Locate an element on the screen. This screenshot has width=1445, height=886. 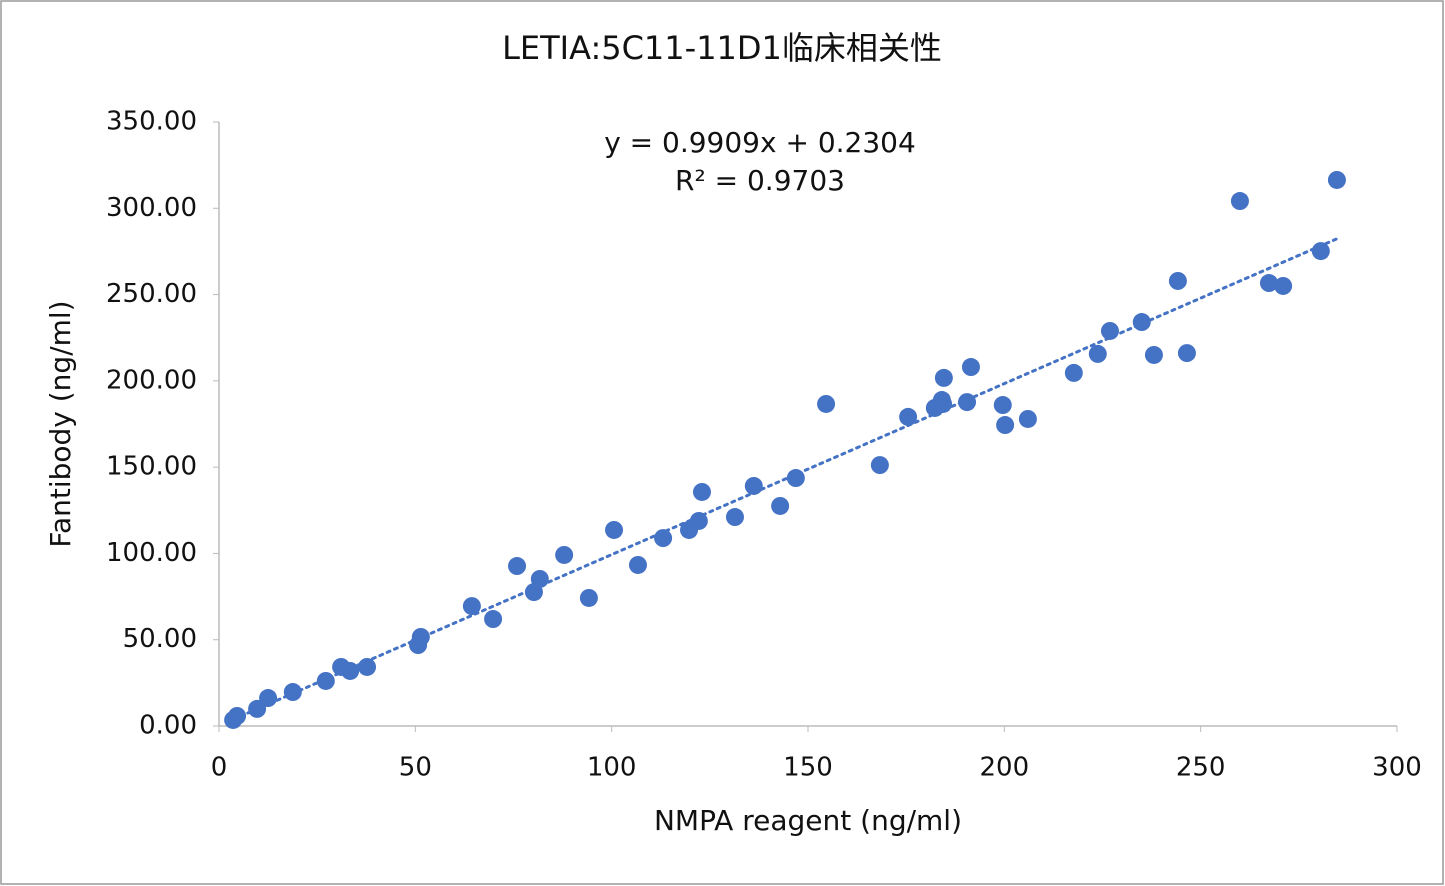
x-tick-label: 150 is located at coordinates (808, 768).